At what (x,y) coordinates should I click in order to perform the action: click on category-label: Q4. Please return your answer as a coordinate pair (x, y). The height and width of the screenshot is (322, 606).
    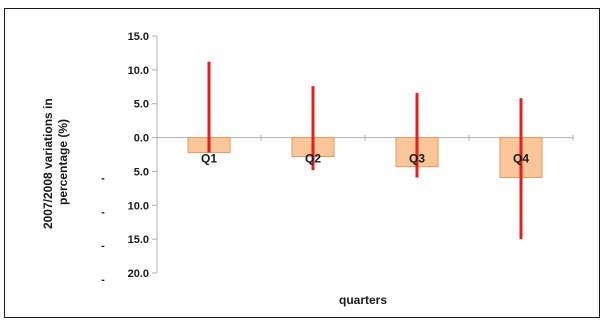
    Looking at the image, I should click on (521, 159).